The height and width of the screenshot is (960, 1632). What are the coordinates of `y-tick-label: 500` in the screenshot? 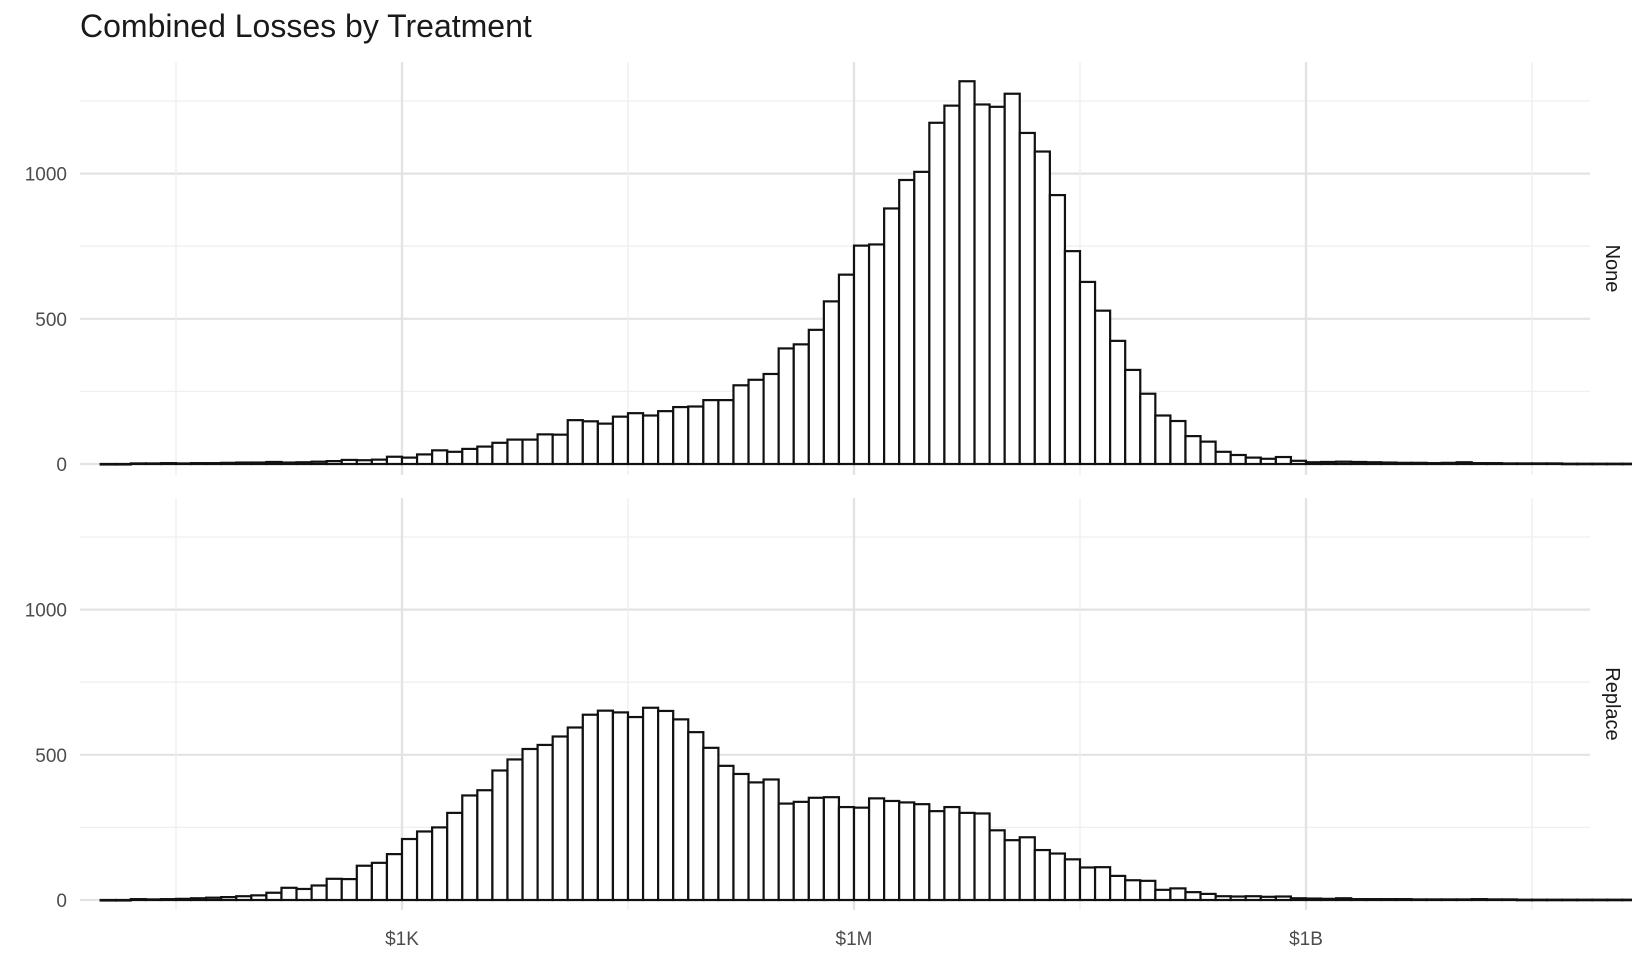 It's located at (51, 756).